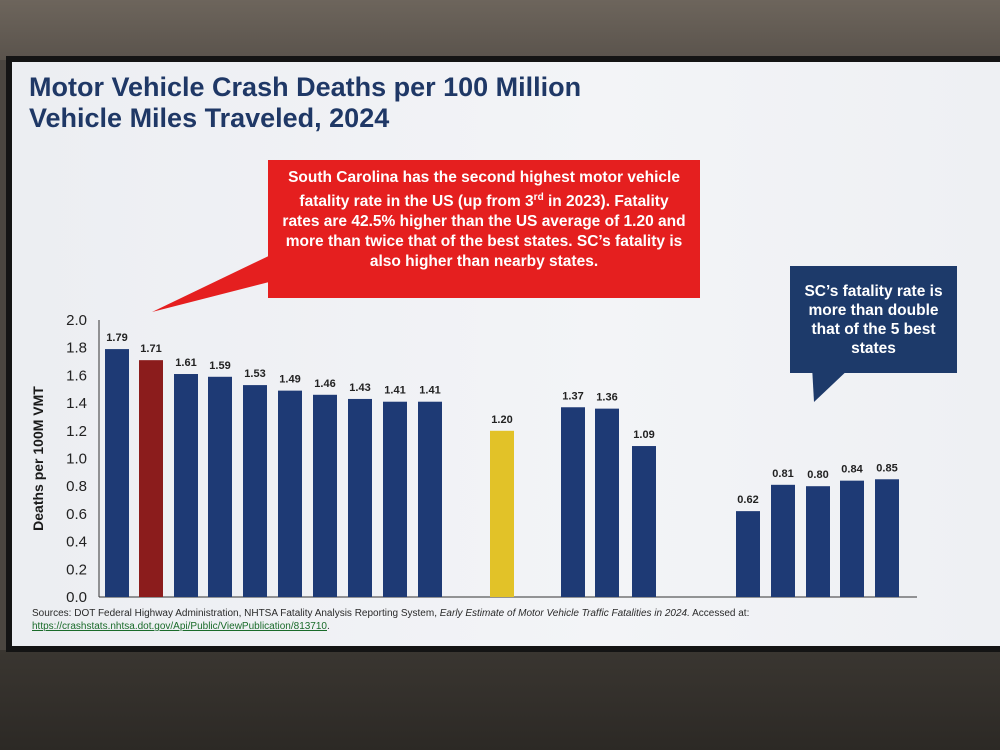 The height and width of the screenshot is (750, 1000). What do you see at coordinates (500, 700) in the screenshot?
I see `wall-background-bottom` at bounding box center [500, 700].